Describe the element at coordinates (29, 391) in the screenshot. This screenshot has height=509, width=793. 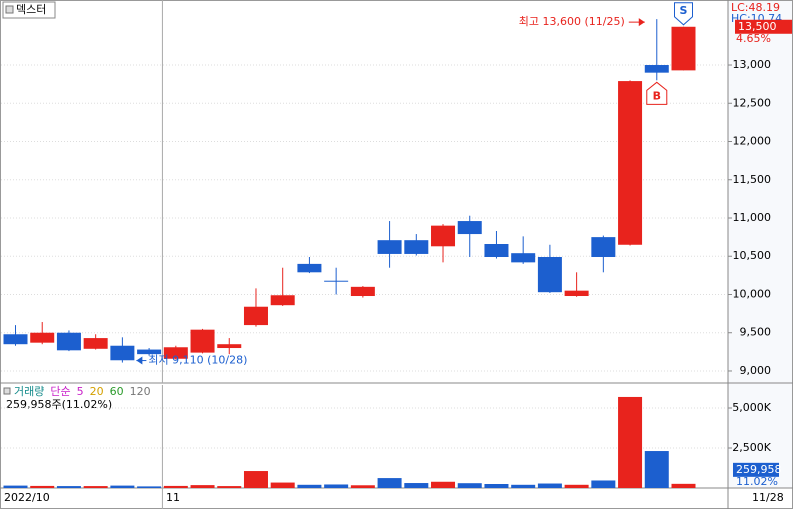
I see `legend-entry: 거래량` at that location.